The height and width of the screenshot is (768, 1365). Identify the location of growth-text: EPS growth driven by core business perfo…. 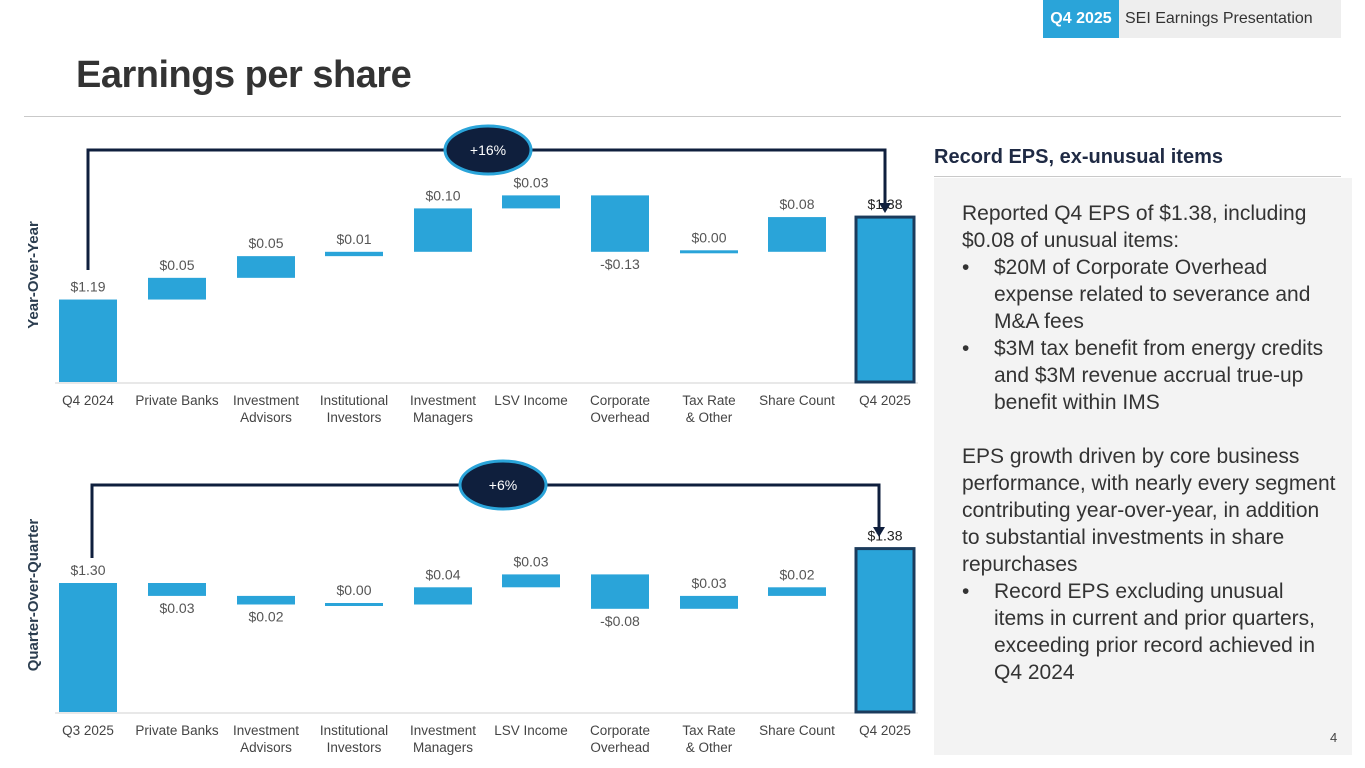
(1149, 510).